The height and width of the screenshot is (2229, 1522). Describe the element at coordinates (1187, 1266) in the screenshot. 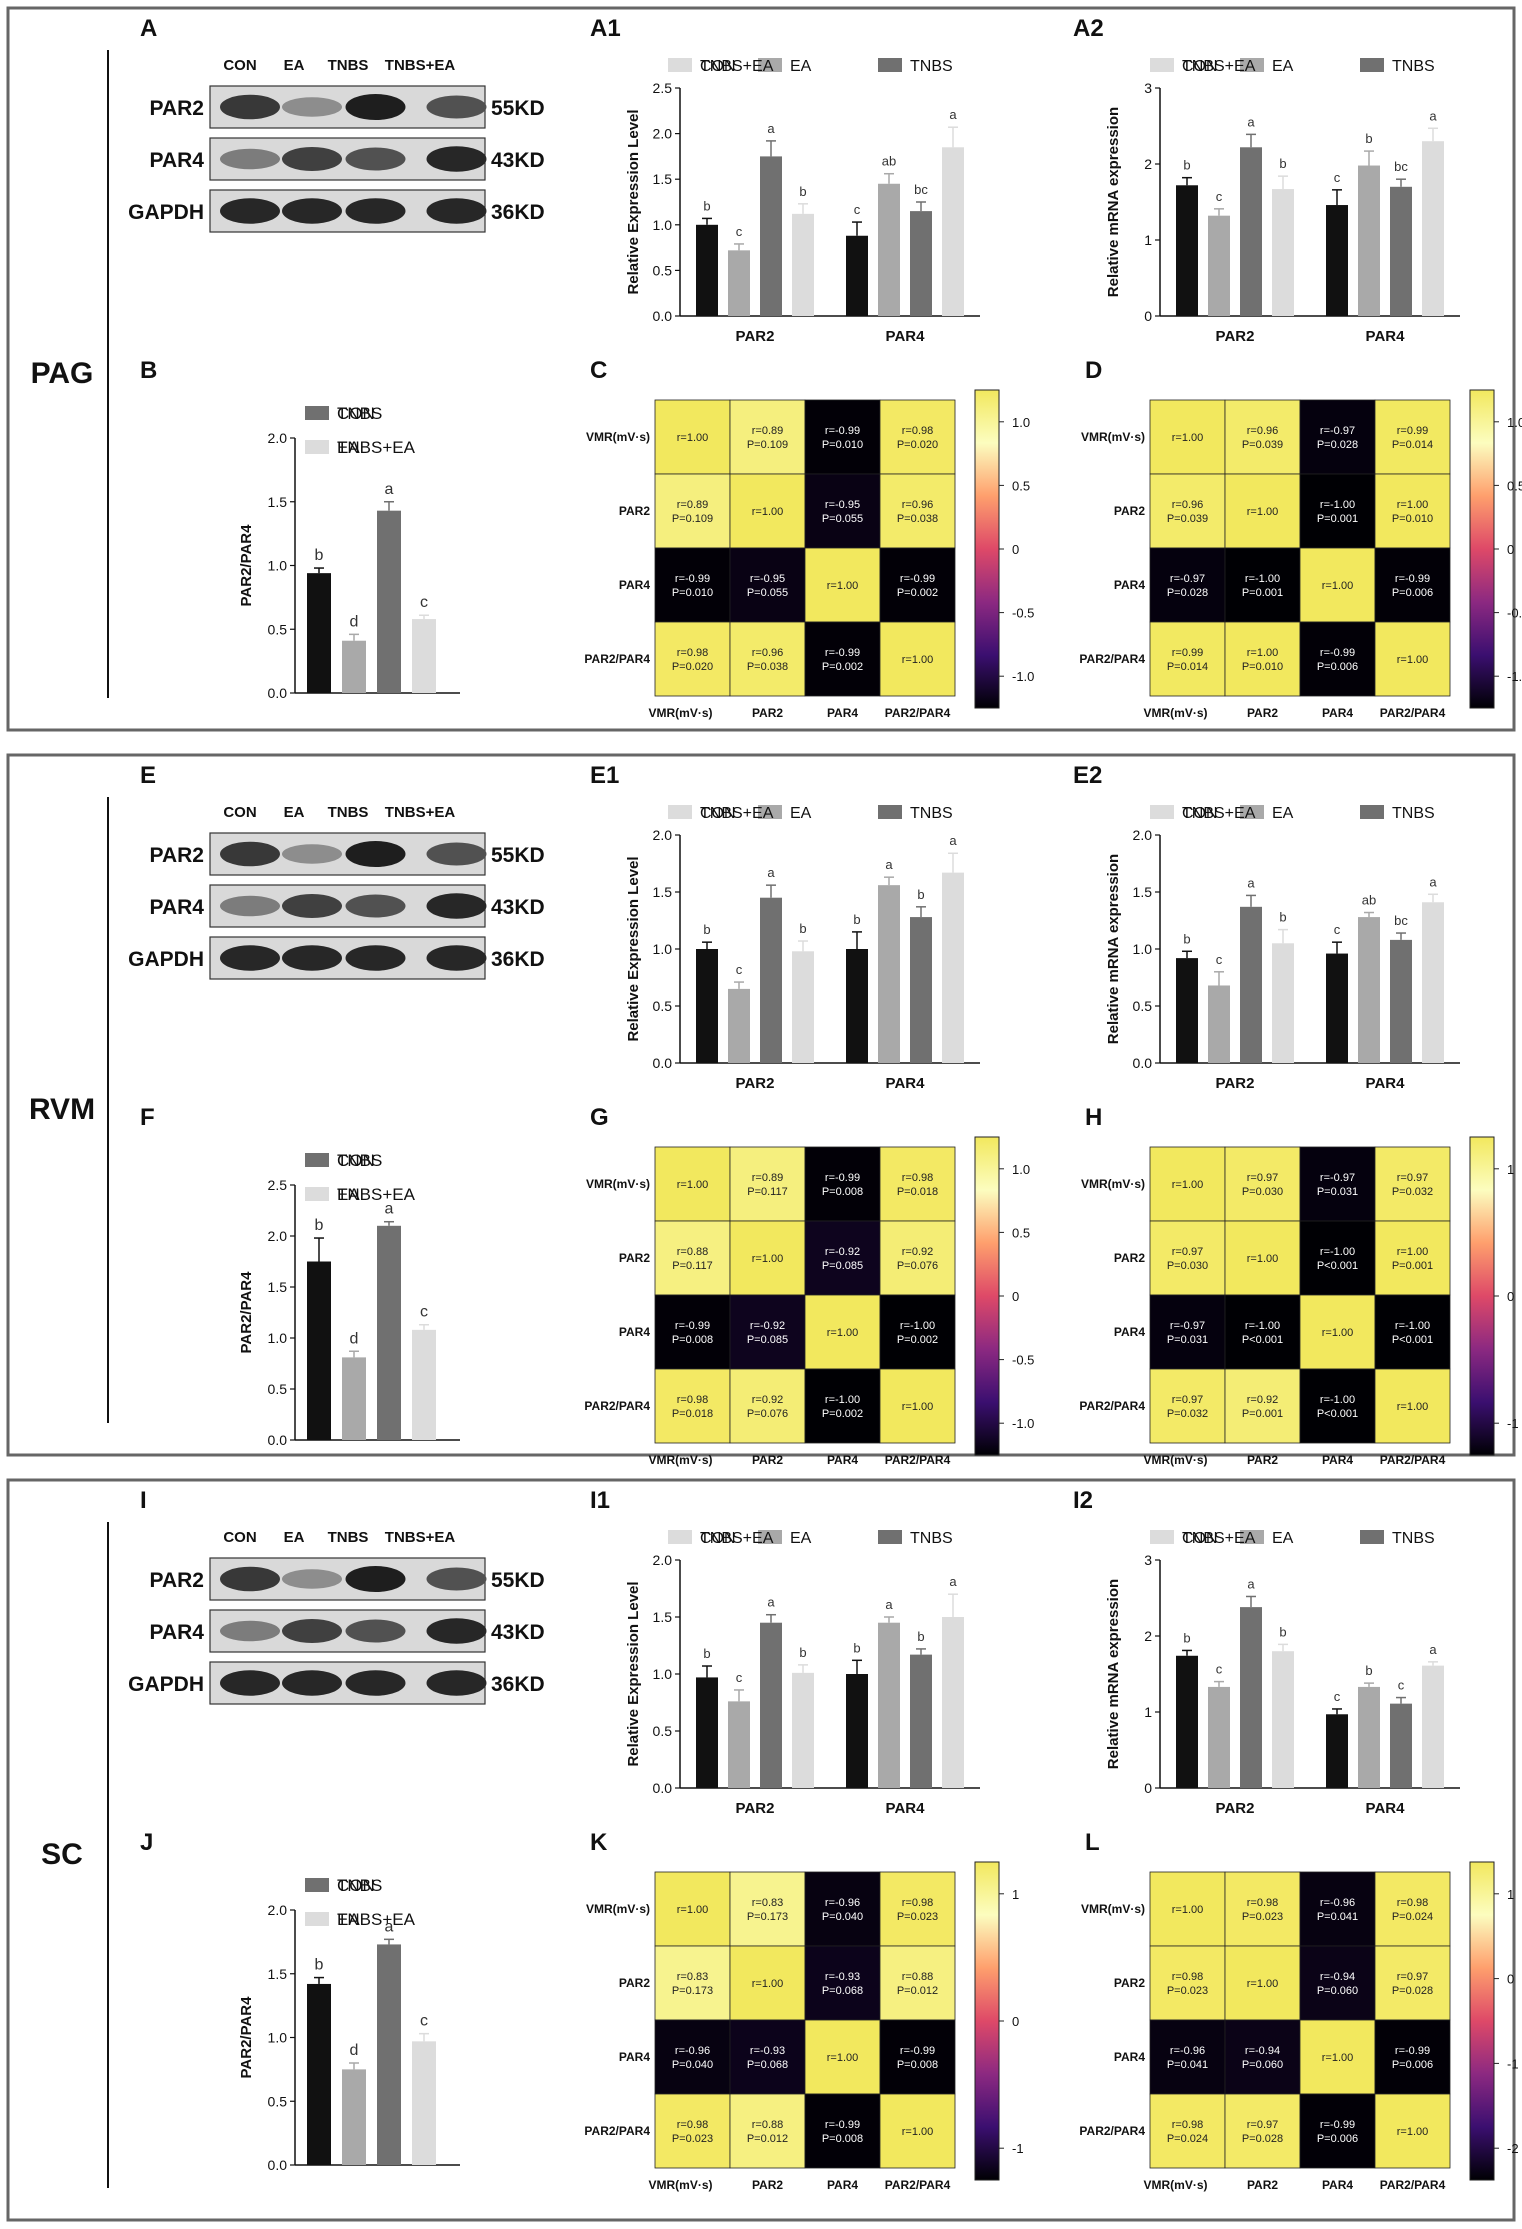

I see `heat-cell-text: P=0.030` at that location.